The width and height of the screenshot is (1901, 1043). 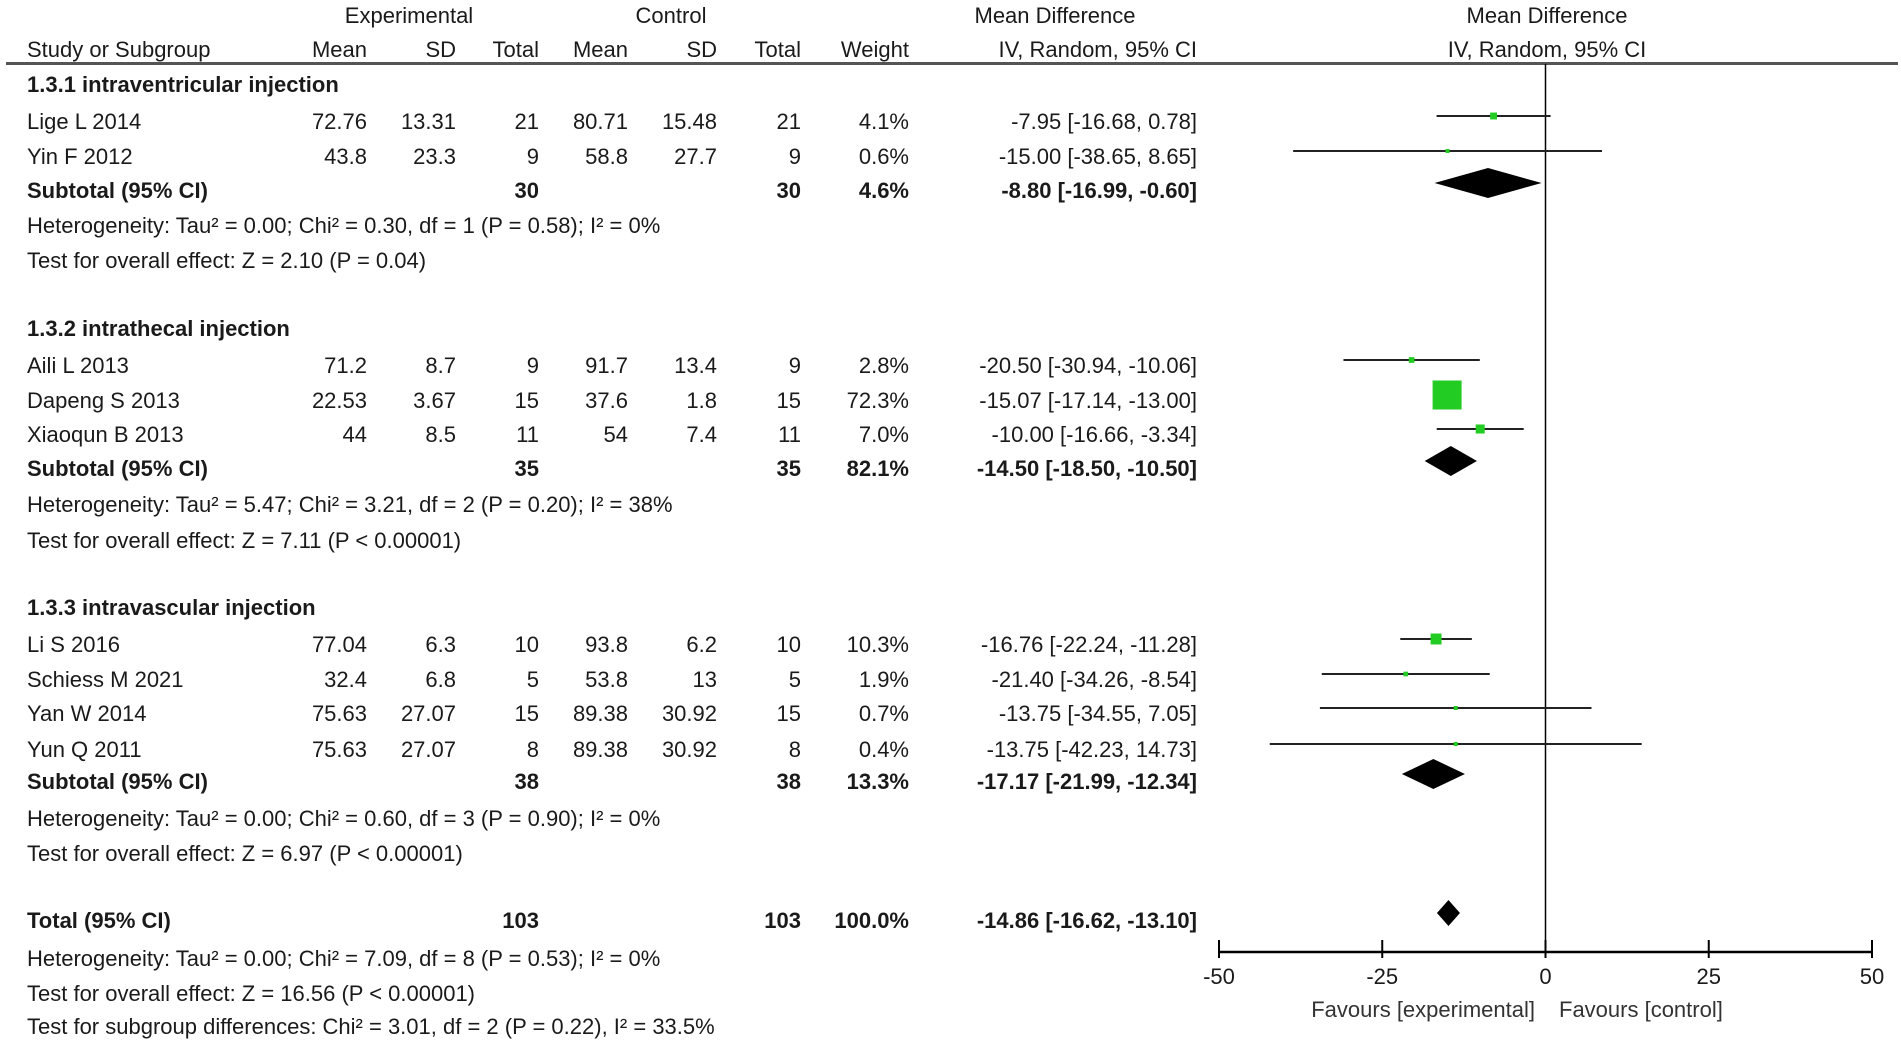 What do you see at coordinates (952, 63) in the screenshot?
I see `header-divider` at bounding box center [952, 63].